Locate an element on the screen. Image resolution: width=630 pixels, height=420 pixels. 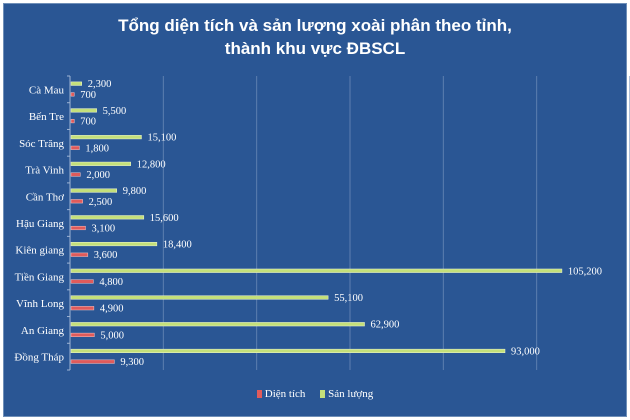
data-label-dien-tich: 1,800 is located at coordinates (97, 148).